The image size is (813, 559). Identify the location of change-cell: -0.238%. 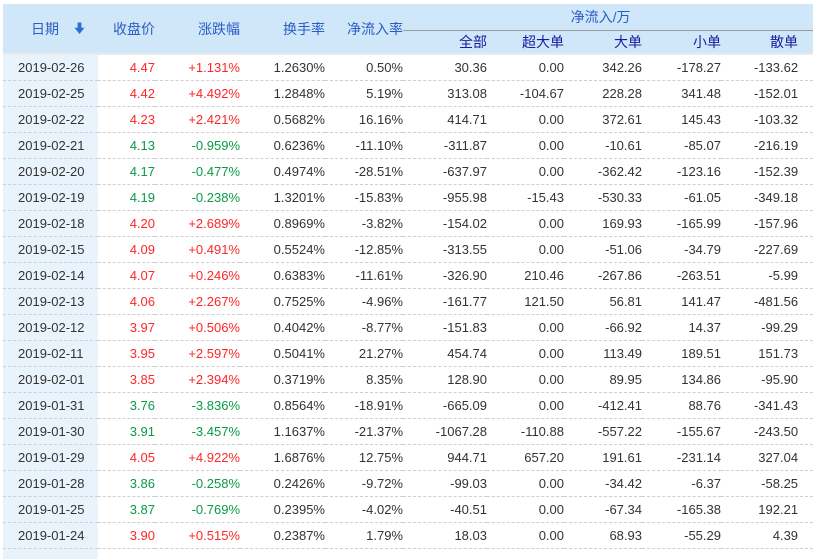
(197, 198).